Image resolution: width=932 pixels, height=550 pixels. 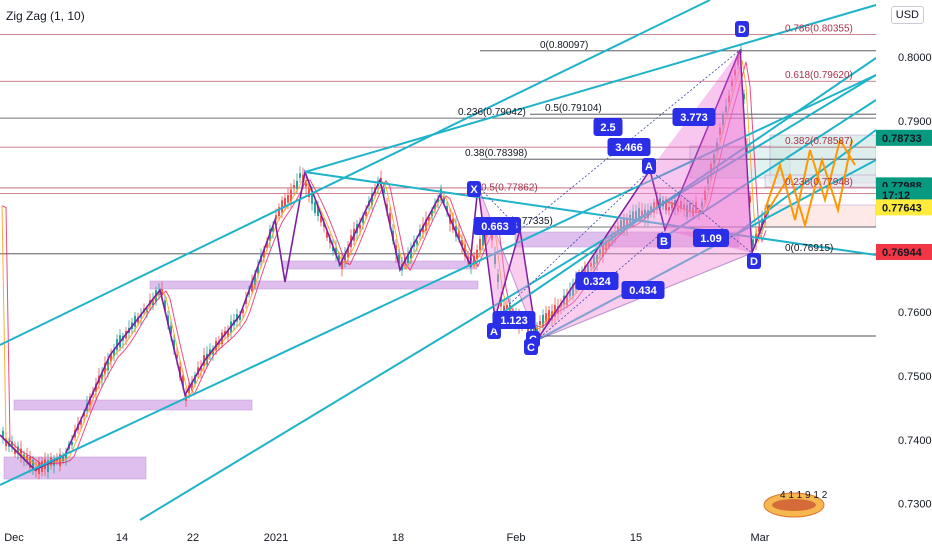 I want to click on point-label-text: D, so click(x=742, y=30).